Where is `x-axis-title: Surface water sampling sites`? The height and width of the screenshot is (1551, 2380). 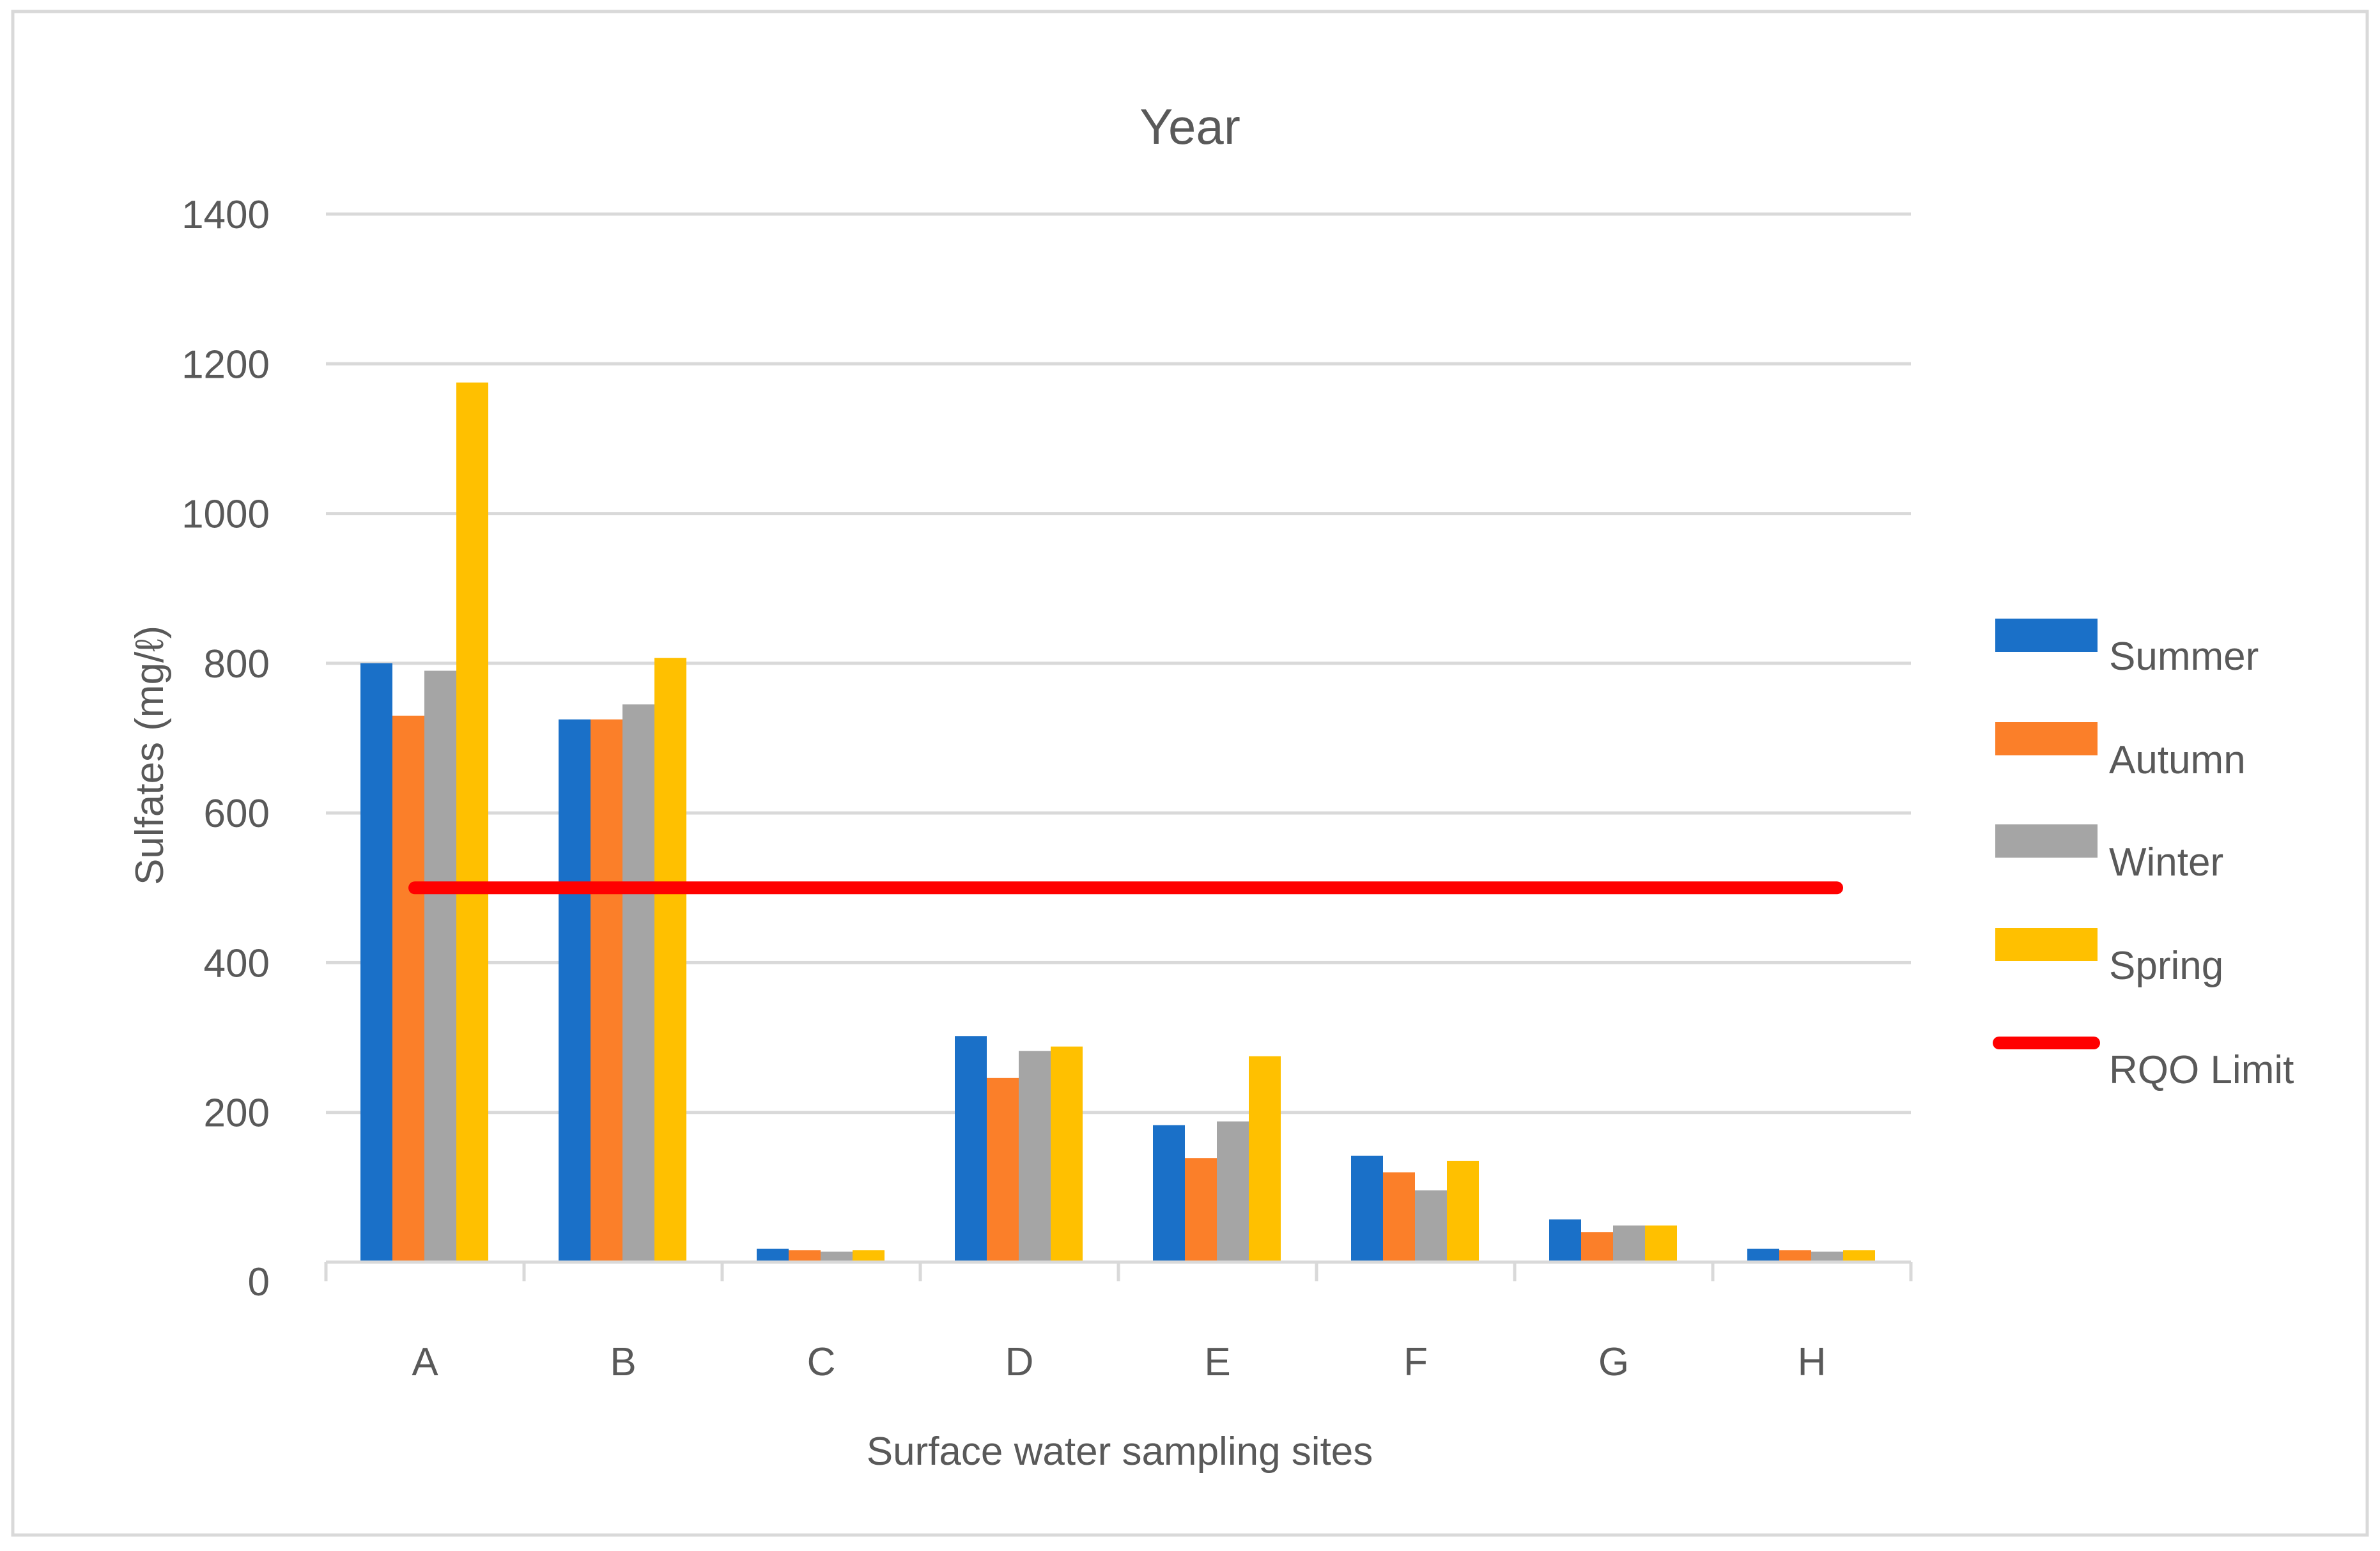 x-axis-title: Surface water sampling sites is located at coordinates (1120, 1452).